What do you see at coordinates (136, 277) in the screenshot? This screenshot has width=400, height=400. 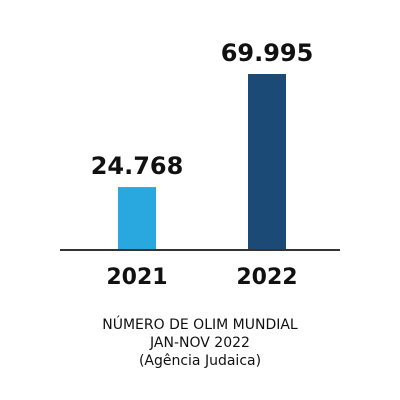 I see `x-tick-label: 2021` at bounding box center [136, 277].